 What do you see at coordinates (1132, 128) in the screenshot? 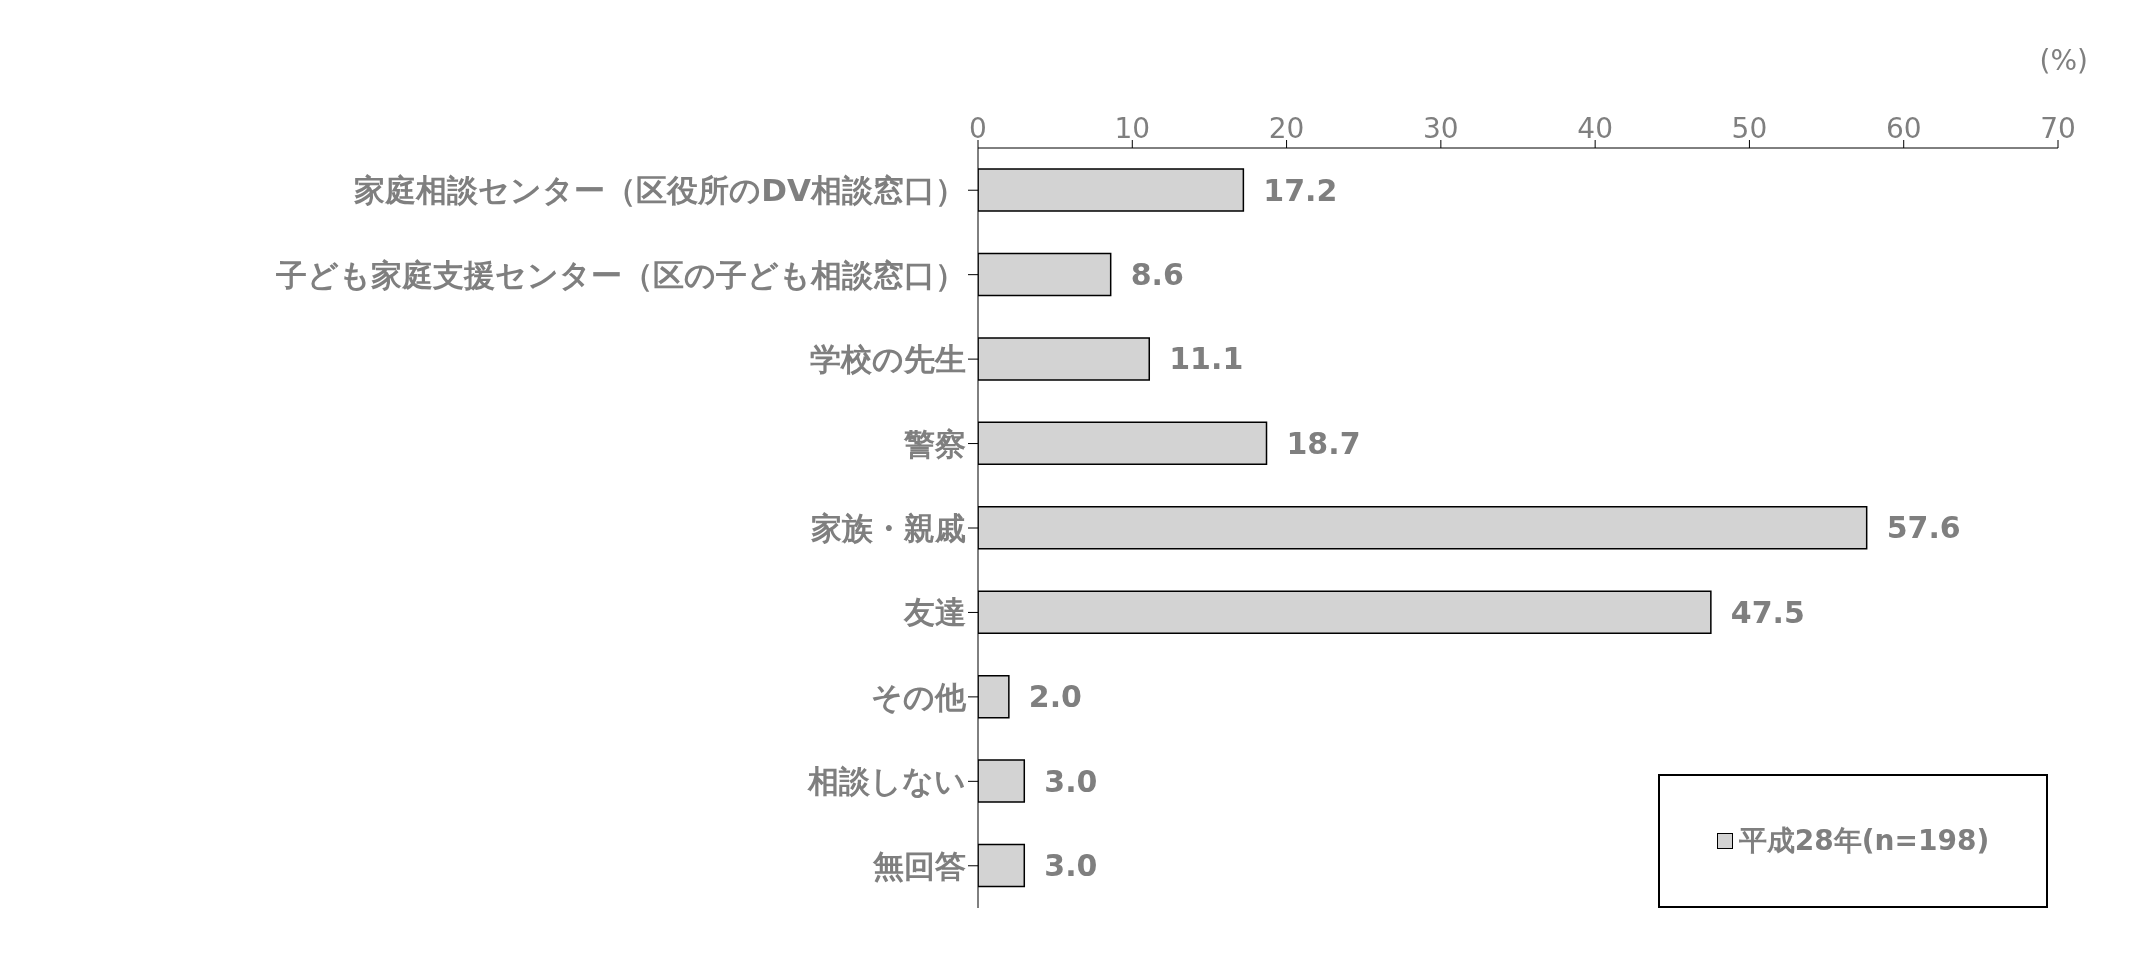
I see `x-tick-label: 10` at bounding box center [1132, 128].